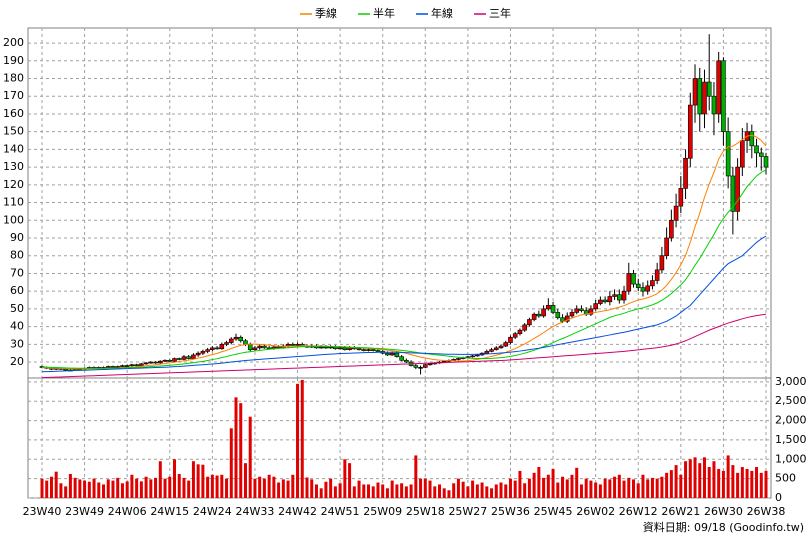  What do you see at coordinates (17, 326) in the screenshot?
I see `y-tick-label: 40` at bounding box center [17, 326].